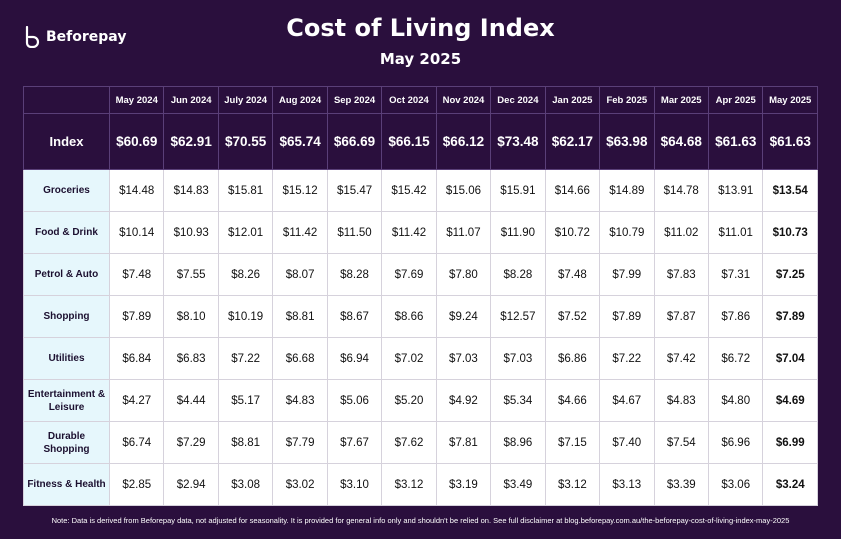  I want to click on month-header: Dec 2024, so click(518, 100).